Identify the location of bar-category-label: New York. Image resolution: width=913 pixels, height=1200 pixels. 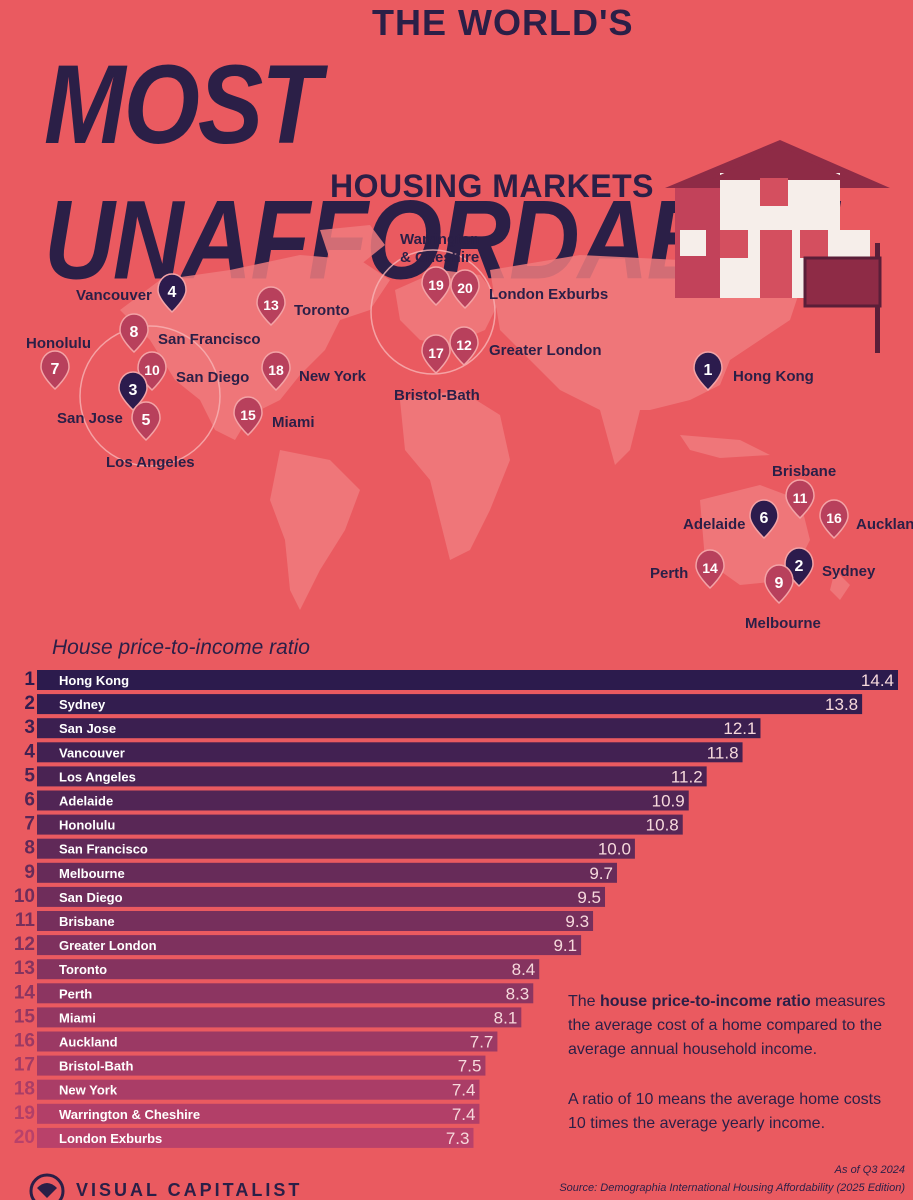
(88, 1090).